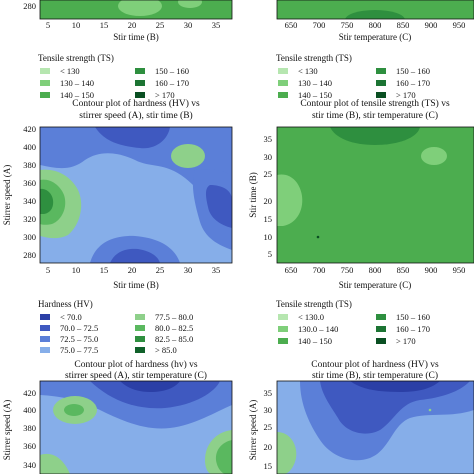 Image resolution: width=474 pixels, height=474 pixels. Describe the element at coordinates (136, 375) in the screenshot. I see `chart-title-line2: stirrer speed (A), stir temperature (C)` at that location.